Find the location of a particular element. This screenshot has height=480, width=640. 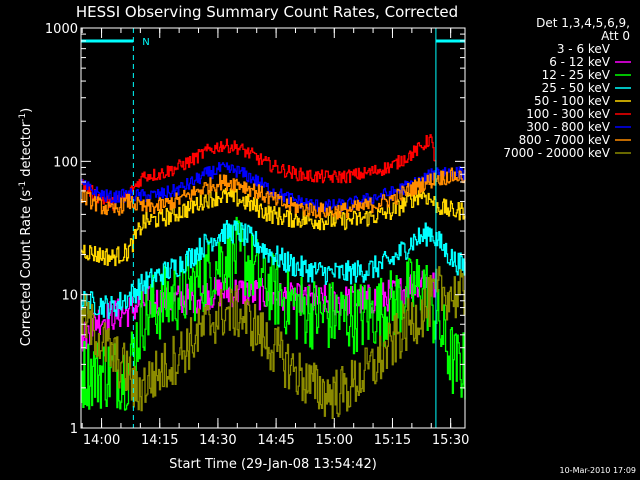

x-tick-label: 15:30 is located at coordinates (450, 440).